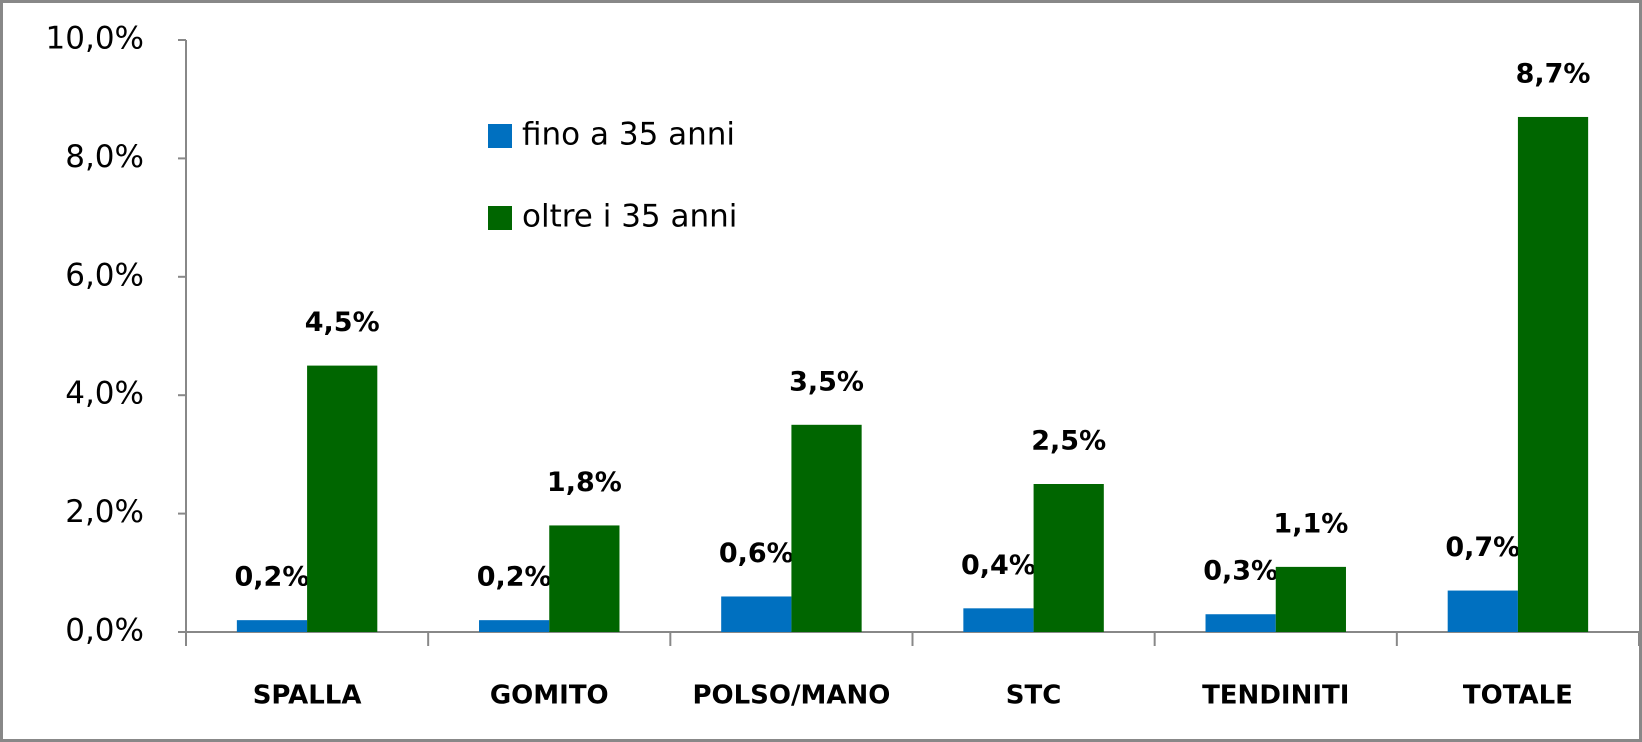  What do you see at coordinates (342, 322) in the screenshot?
I see `value-label: 4,5%` at bounding box center [342, 322].